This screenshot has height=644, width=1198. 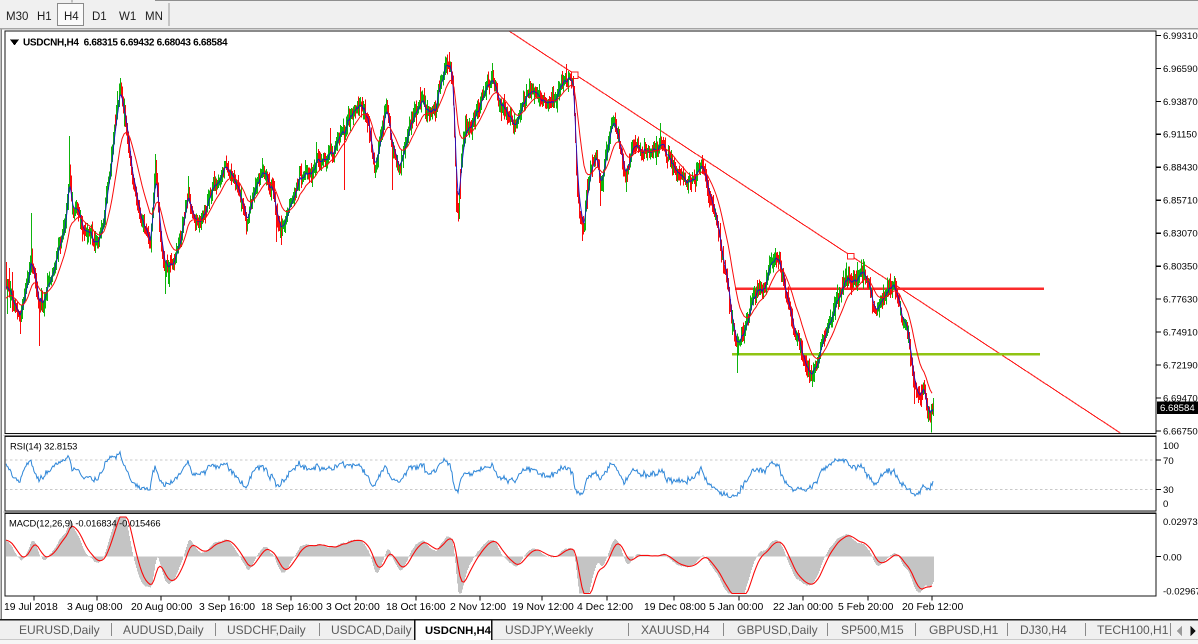 What do you see at coordinates (1180, 300) in the screenshot?
I see `svg-text: 6.77630` at bounding box center [1180, 300].